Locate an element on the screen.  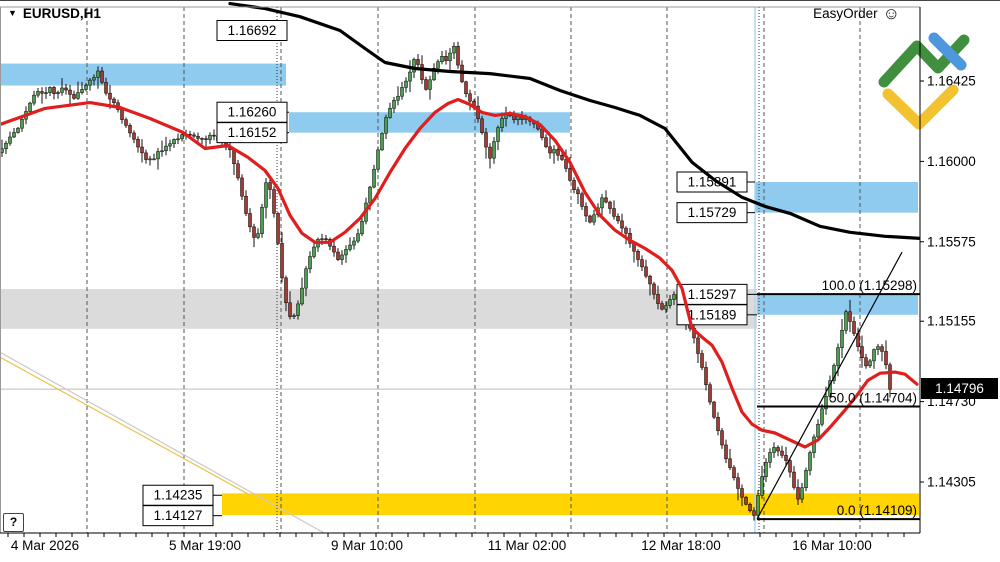
svg-text: 1.14235 is located at coordinates (178, 495).